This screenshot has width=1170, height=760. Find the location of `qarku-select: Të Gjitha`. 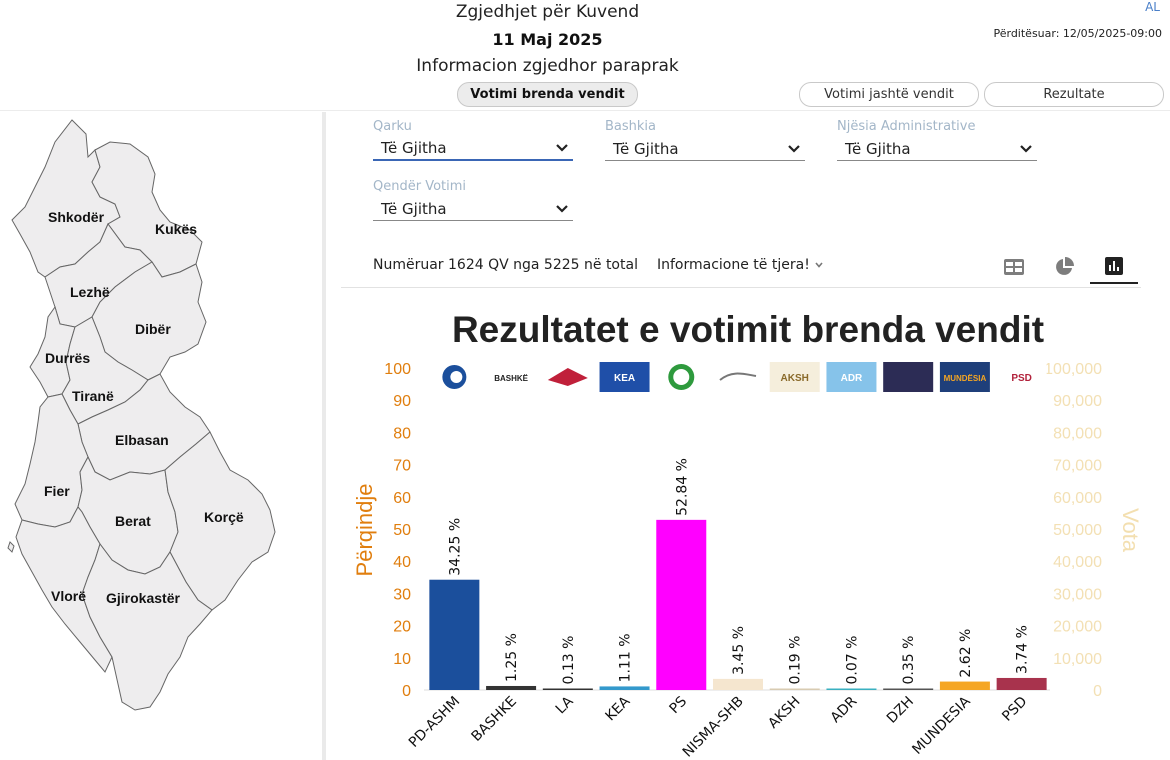

qarku-select: Të Gjitha is located at coordinates (473, 149).